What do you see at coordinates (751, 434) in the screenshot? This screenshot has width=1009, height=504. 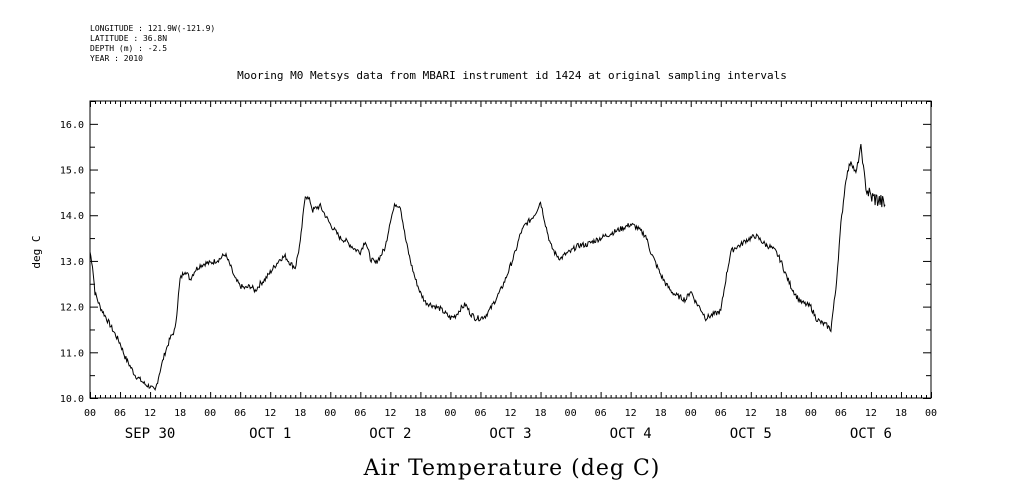 I see `day-label: OCT 5` at bounding box center [751, 434].